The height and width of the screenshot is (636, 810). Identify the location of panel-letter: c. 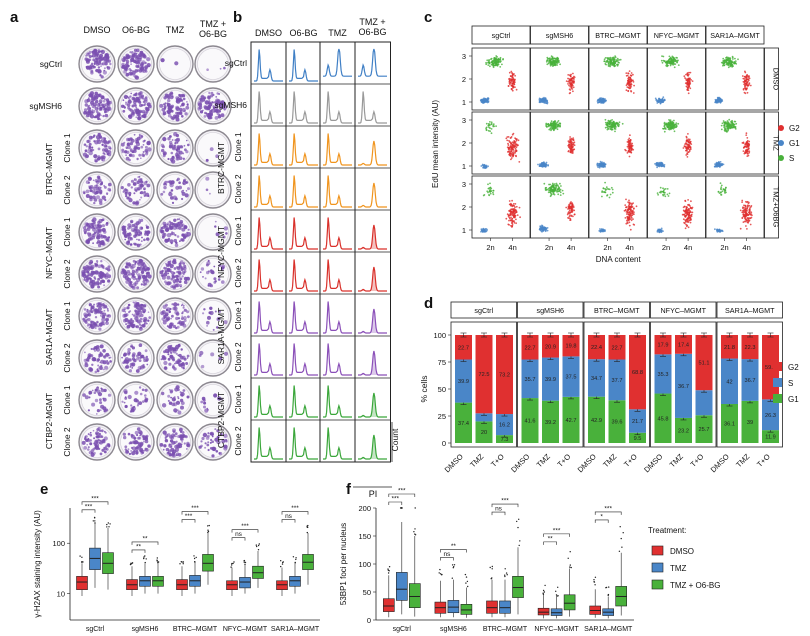
(428, 17).